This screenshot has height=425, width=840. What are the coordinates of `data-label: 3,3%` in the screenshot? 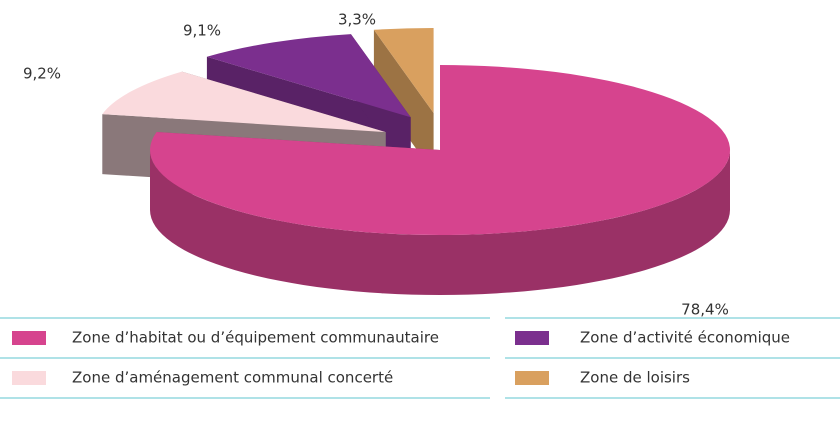 It's located at (357, 20).